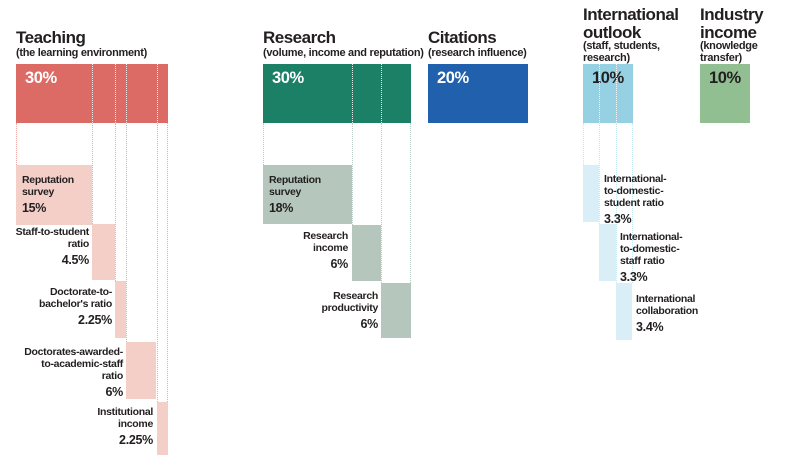  I want to click on international-weight: 10%, so click(608, 78).